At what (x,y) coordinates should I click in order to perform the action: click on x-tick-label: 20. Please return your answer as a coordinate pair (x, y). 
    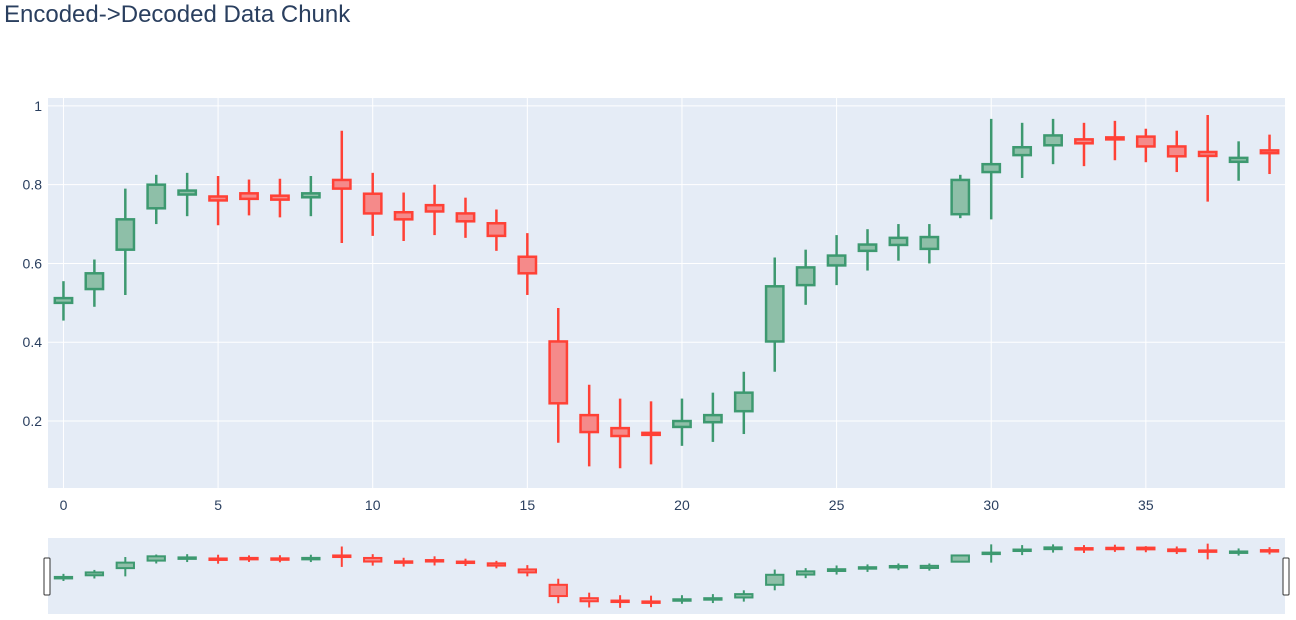
    Looking at the image, I should click on (682, 505).